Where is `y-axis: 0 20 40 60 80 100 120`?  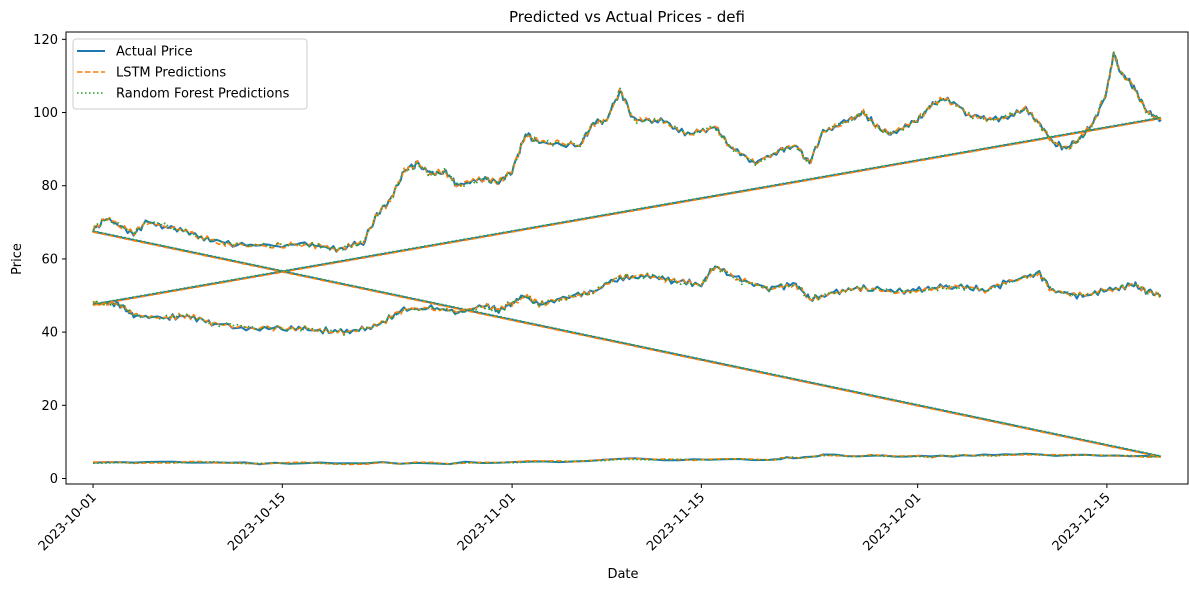
y-axis: 0 20 40 60 80 100 120 is located at coordinates (49, 260).